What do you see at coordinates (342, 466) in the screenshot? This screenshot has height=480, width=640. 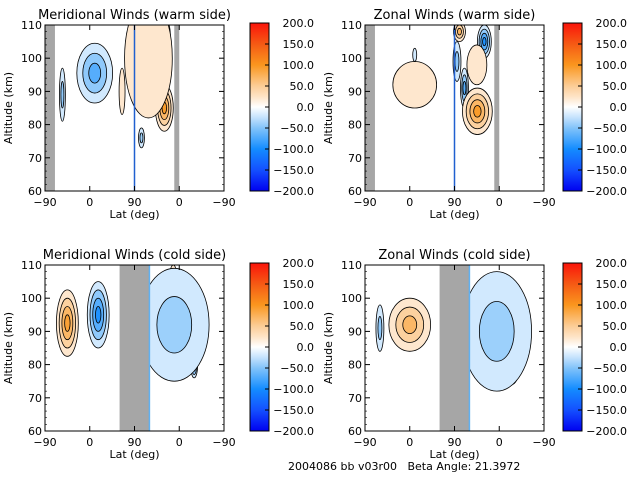 I see `date-code: 2004086 bb v03r00` at bounding box center [342, 466].